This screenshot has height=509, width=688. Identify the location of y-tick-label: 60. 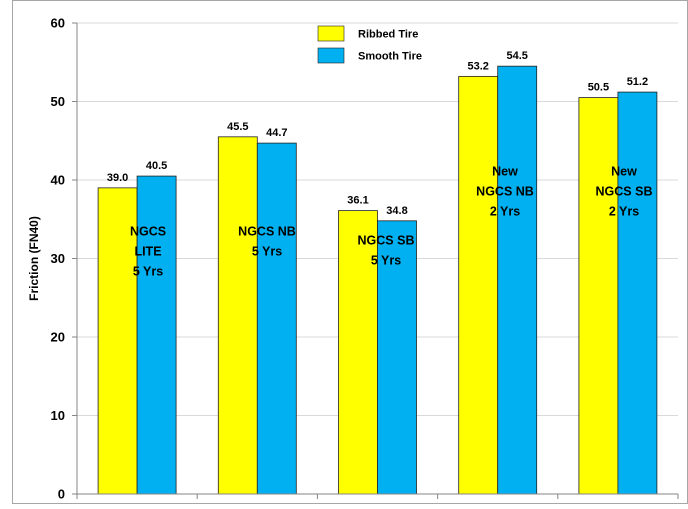
(58, 23).